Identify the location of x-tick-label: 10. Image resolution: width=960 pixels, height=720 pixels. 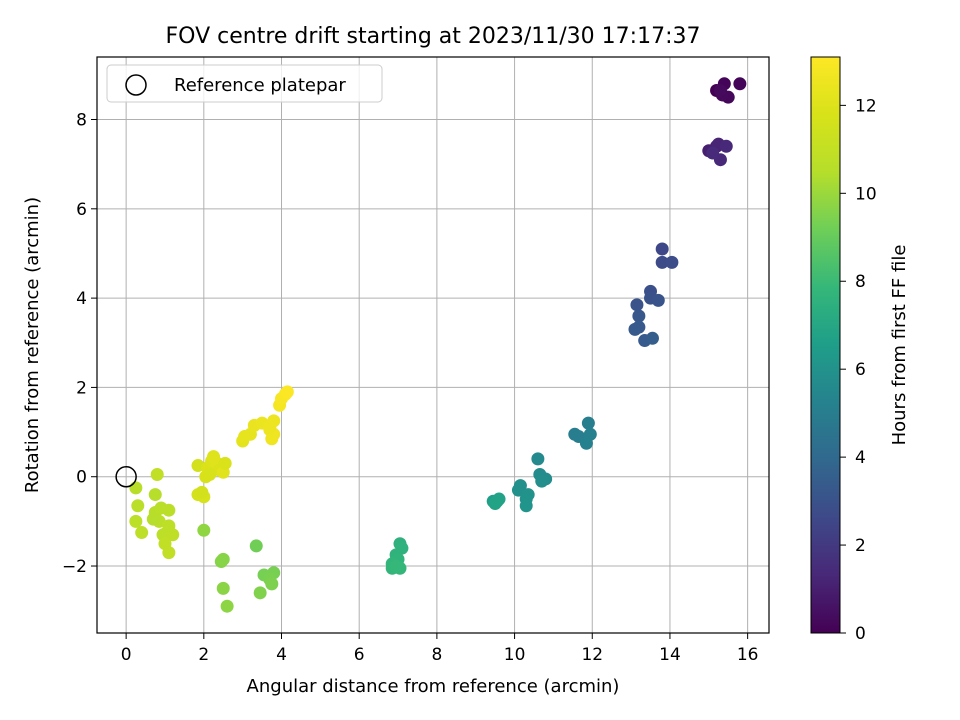
(515, 655).